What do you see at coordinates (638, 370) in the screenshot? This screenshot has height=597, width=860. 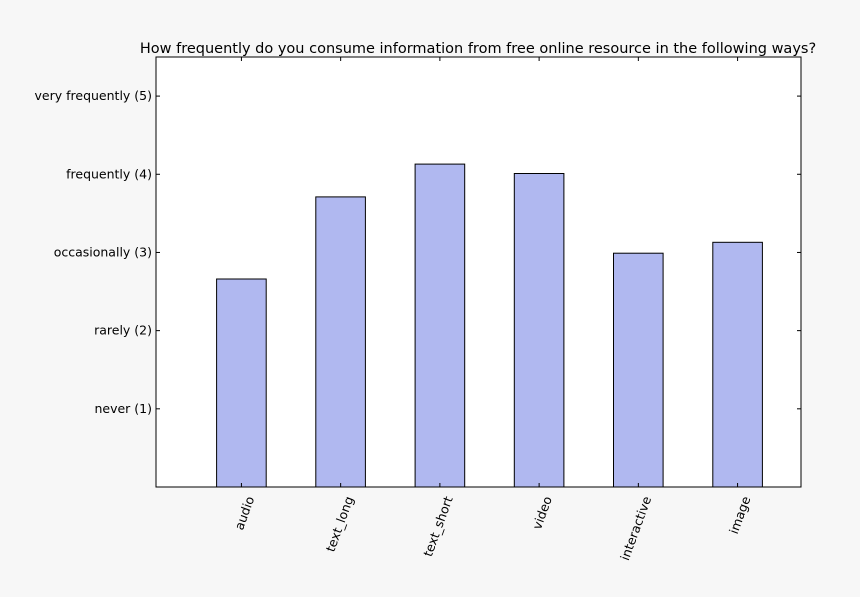 I see `bar-interactive` at bounding box center [638, 370].